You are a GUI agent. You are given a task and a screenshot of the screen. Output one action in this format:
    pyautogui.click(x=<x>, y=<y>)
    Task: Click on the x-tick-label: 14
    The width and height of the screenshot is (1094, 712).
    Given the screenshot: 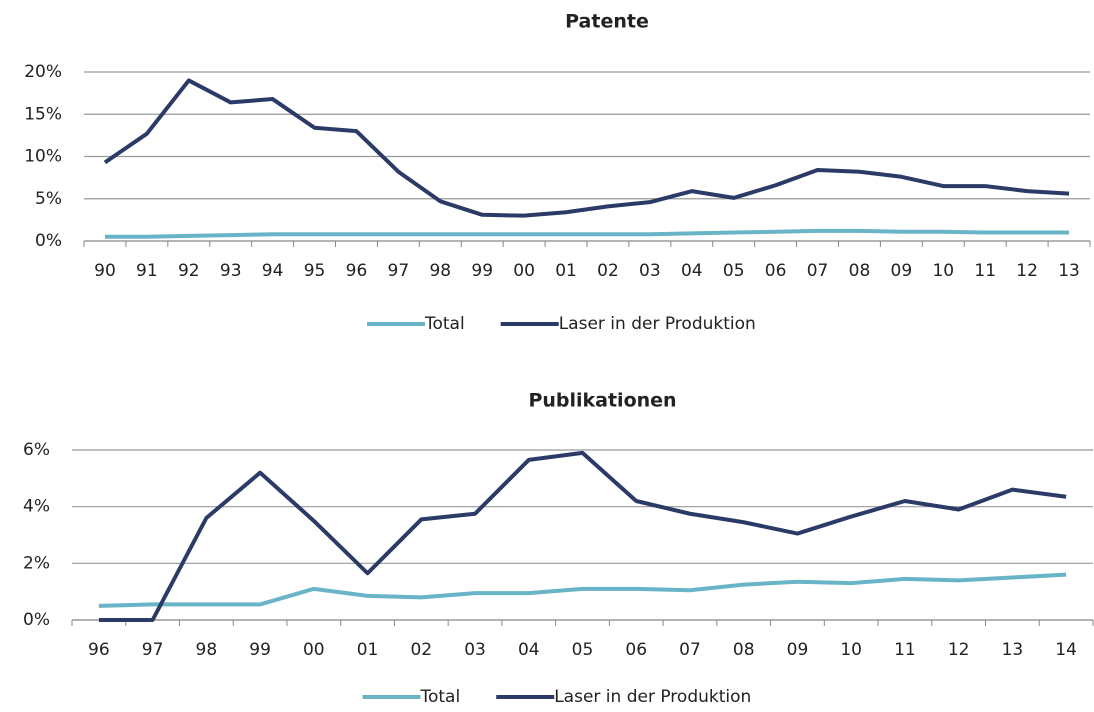 What is the action you would take?
    pyautogui.click(x=1066, y=650)
    